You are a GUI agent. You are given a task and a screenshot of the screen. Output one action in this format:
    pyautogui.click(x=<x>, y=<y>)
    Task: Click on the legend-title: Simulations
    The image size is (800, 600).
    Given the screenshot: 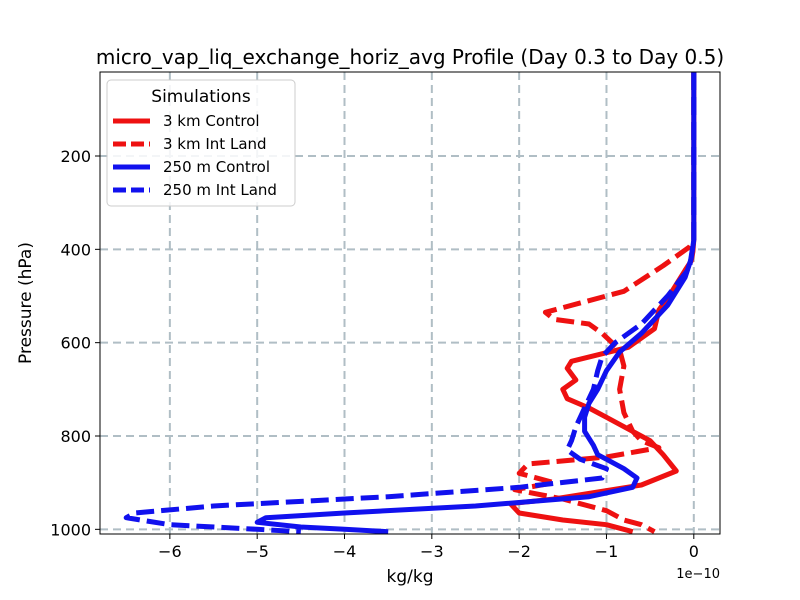 What is the action you would take?
    pyautogui.click(x=201, y=97)
    